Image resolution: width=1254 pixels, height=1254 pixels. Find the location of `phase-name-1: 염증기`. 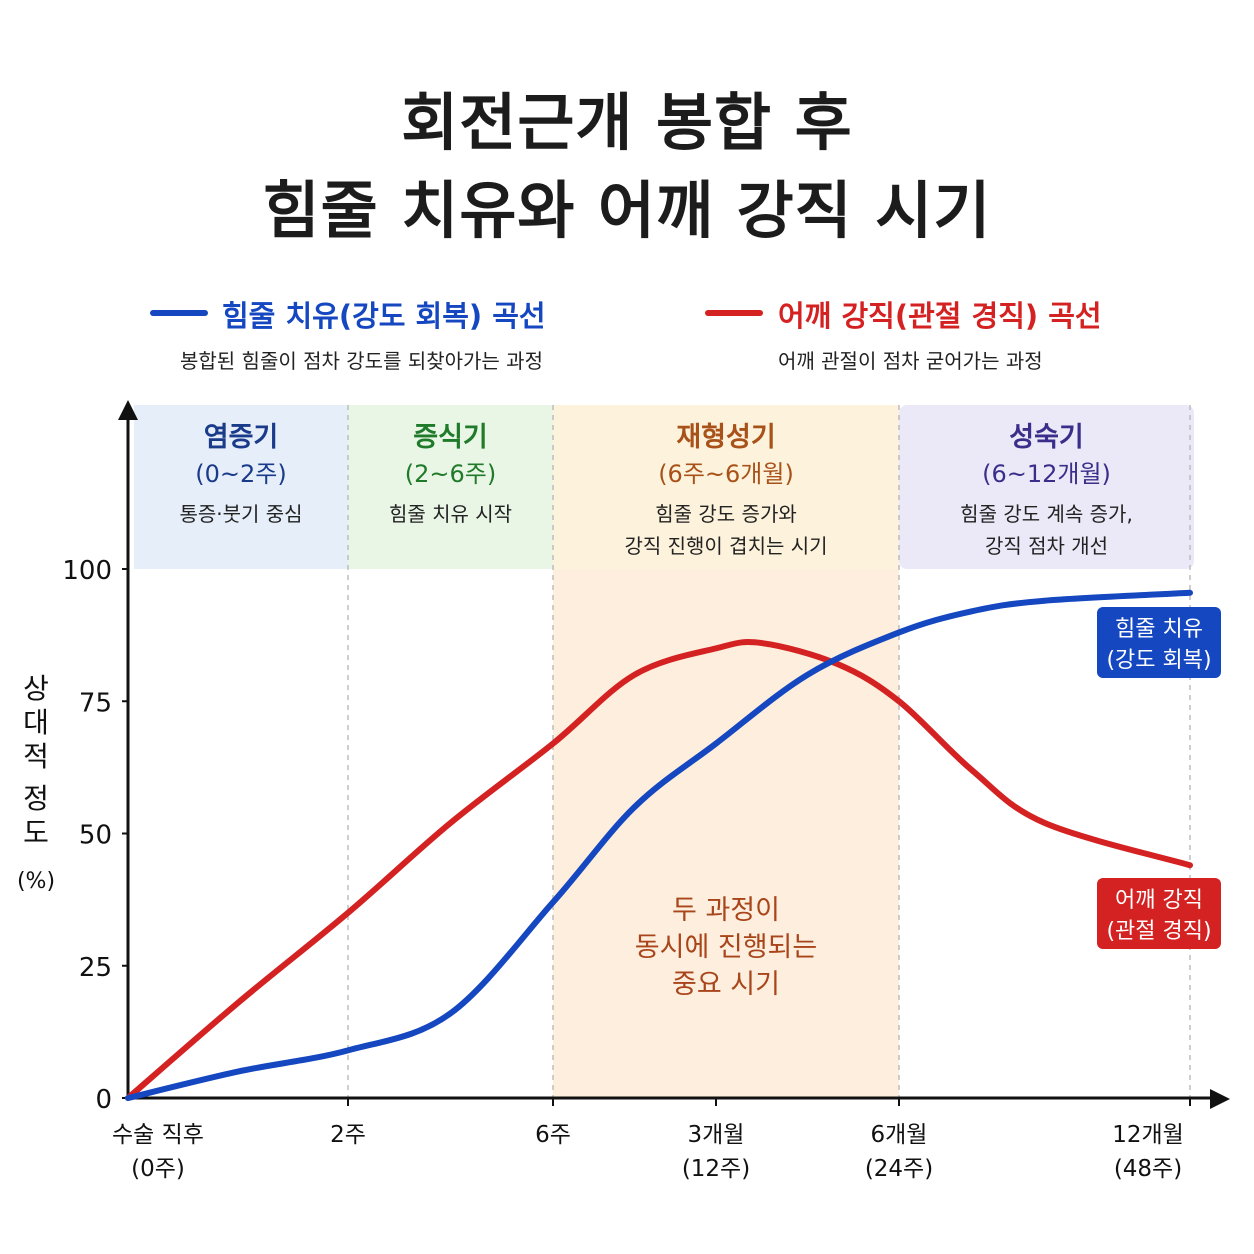

phase-name-1: 염증기 is located at coordinates (241, 437).